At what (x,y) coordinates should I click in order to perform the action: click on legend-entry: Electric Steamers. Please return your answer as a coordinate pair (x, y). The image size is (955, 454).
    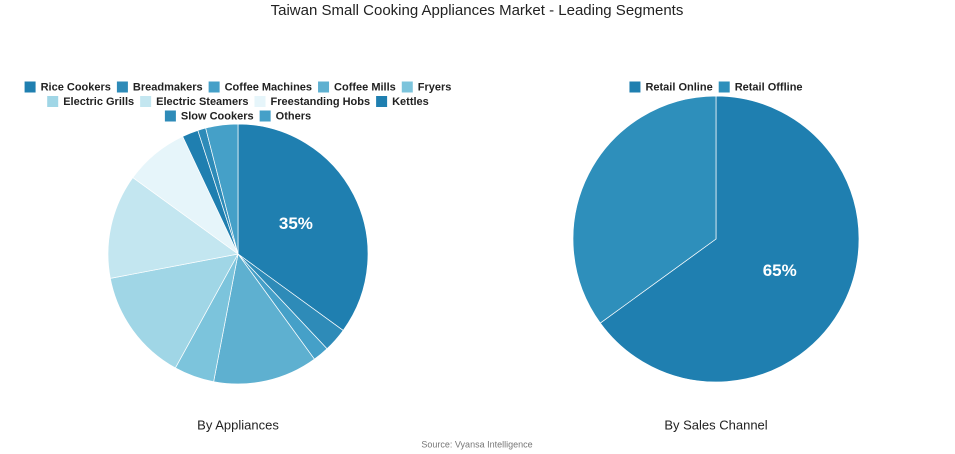
    Looking at the image, I should click on (194, 102).